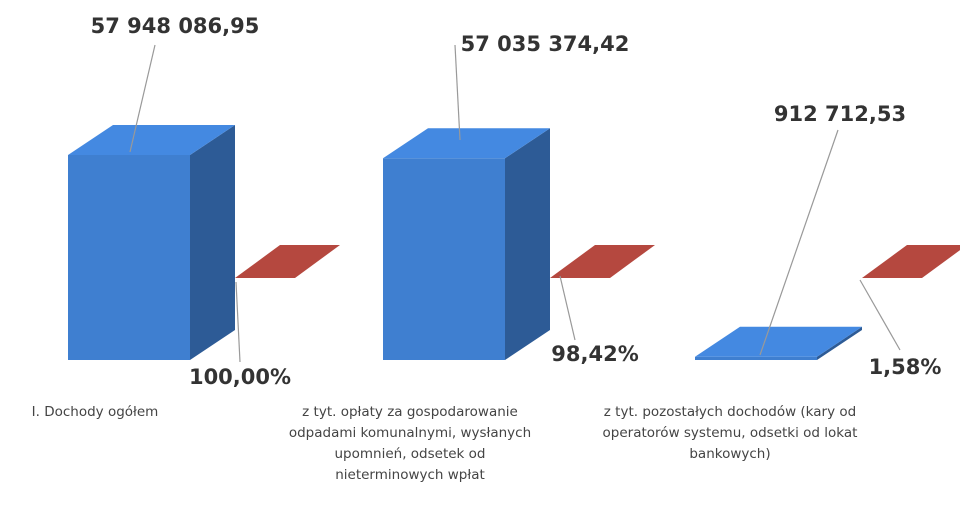 This screenshot has width=960, height=526. I want to click on data-label: 1,58%, so click(905, 367).